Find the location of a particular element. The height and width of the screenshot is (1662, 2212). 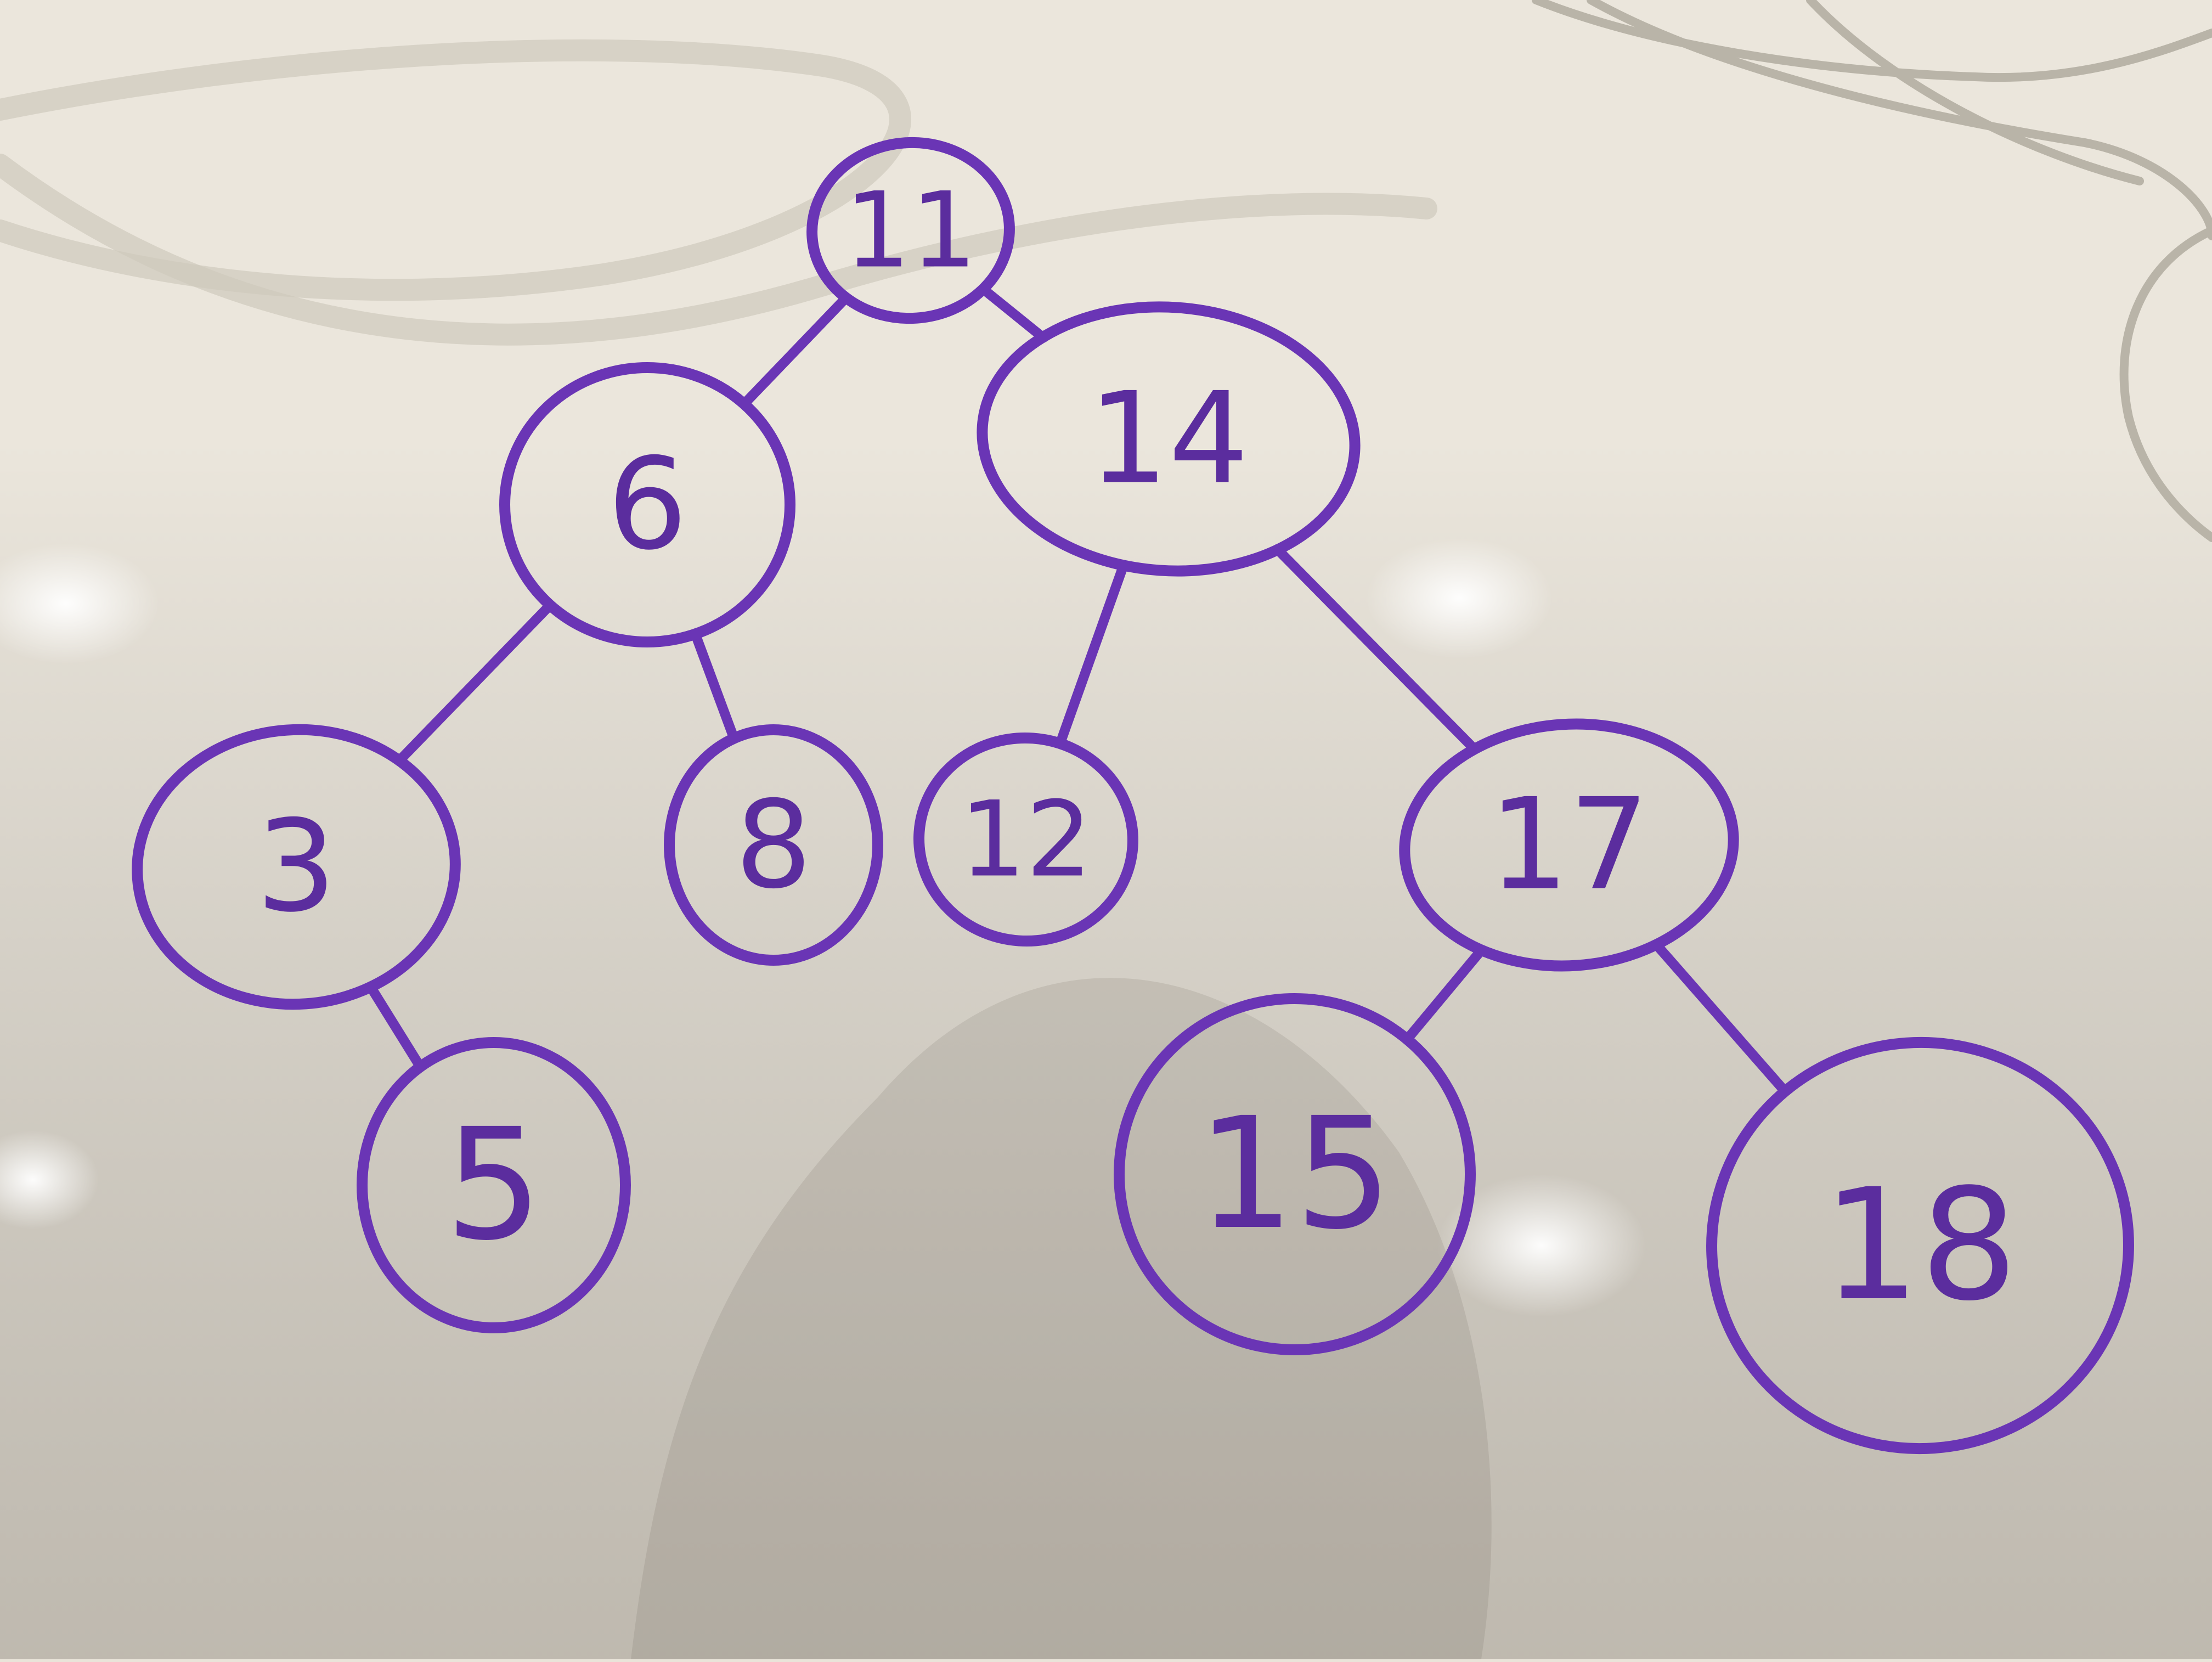

edge-n14-n17 is located at coordinates (1374, 647).